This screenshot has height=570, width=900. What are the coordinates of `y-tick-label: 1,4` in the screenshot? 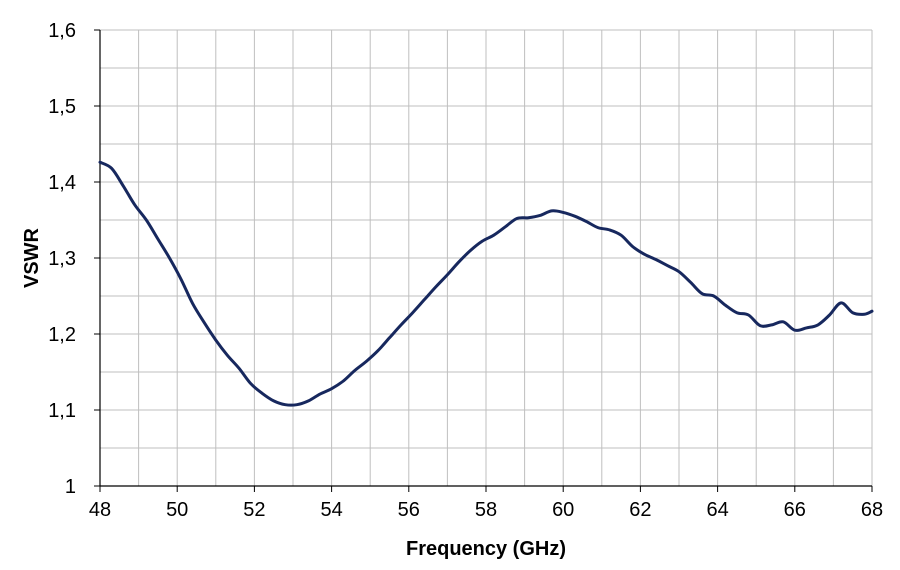 It's located at (62, 183).